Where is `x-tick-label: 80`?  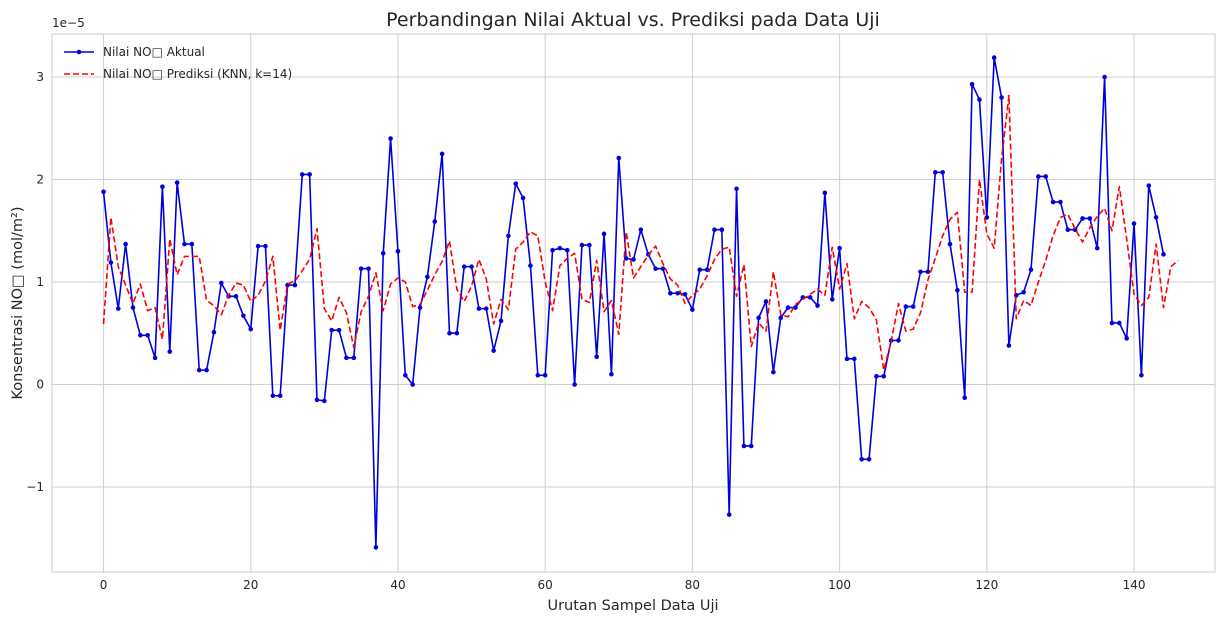 x-tick-label: 80 is located at coordinates (692, 585).